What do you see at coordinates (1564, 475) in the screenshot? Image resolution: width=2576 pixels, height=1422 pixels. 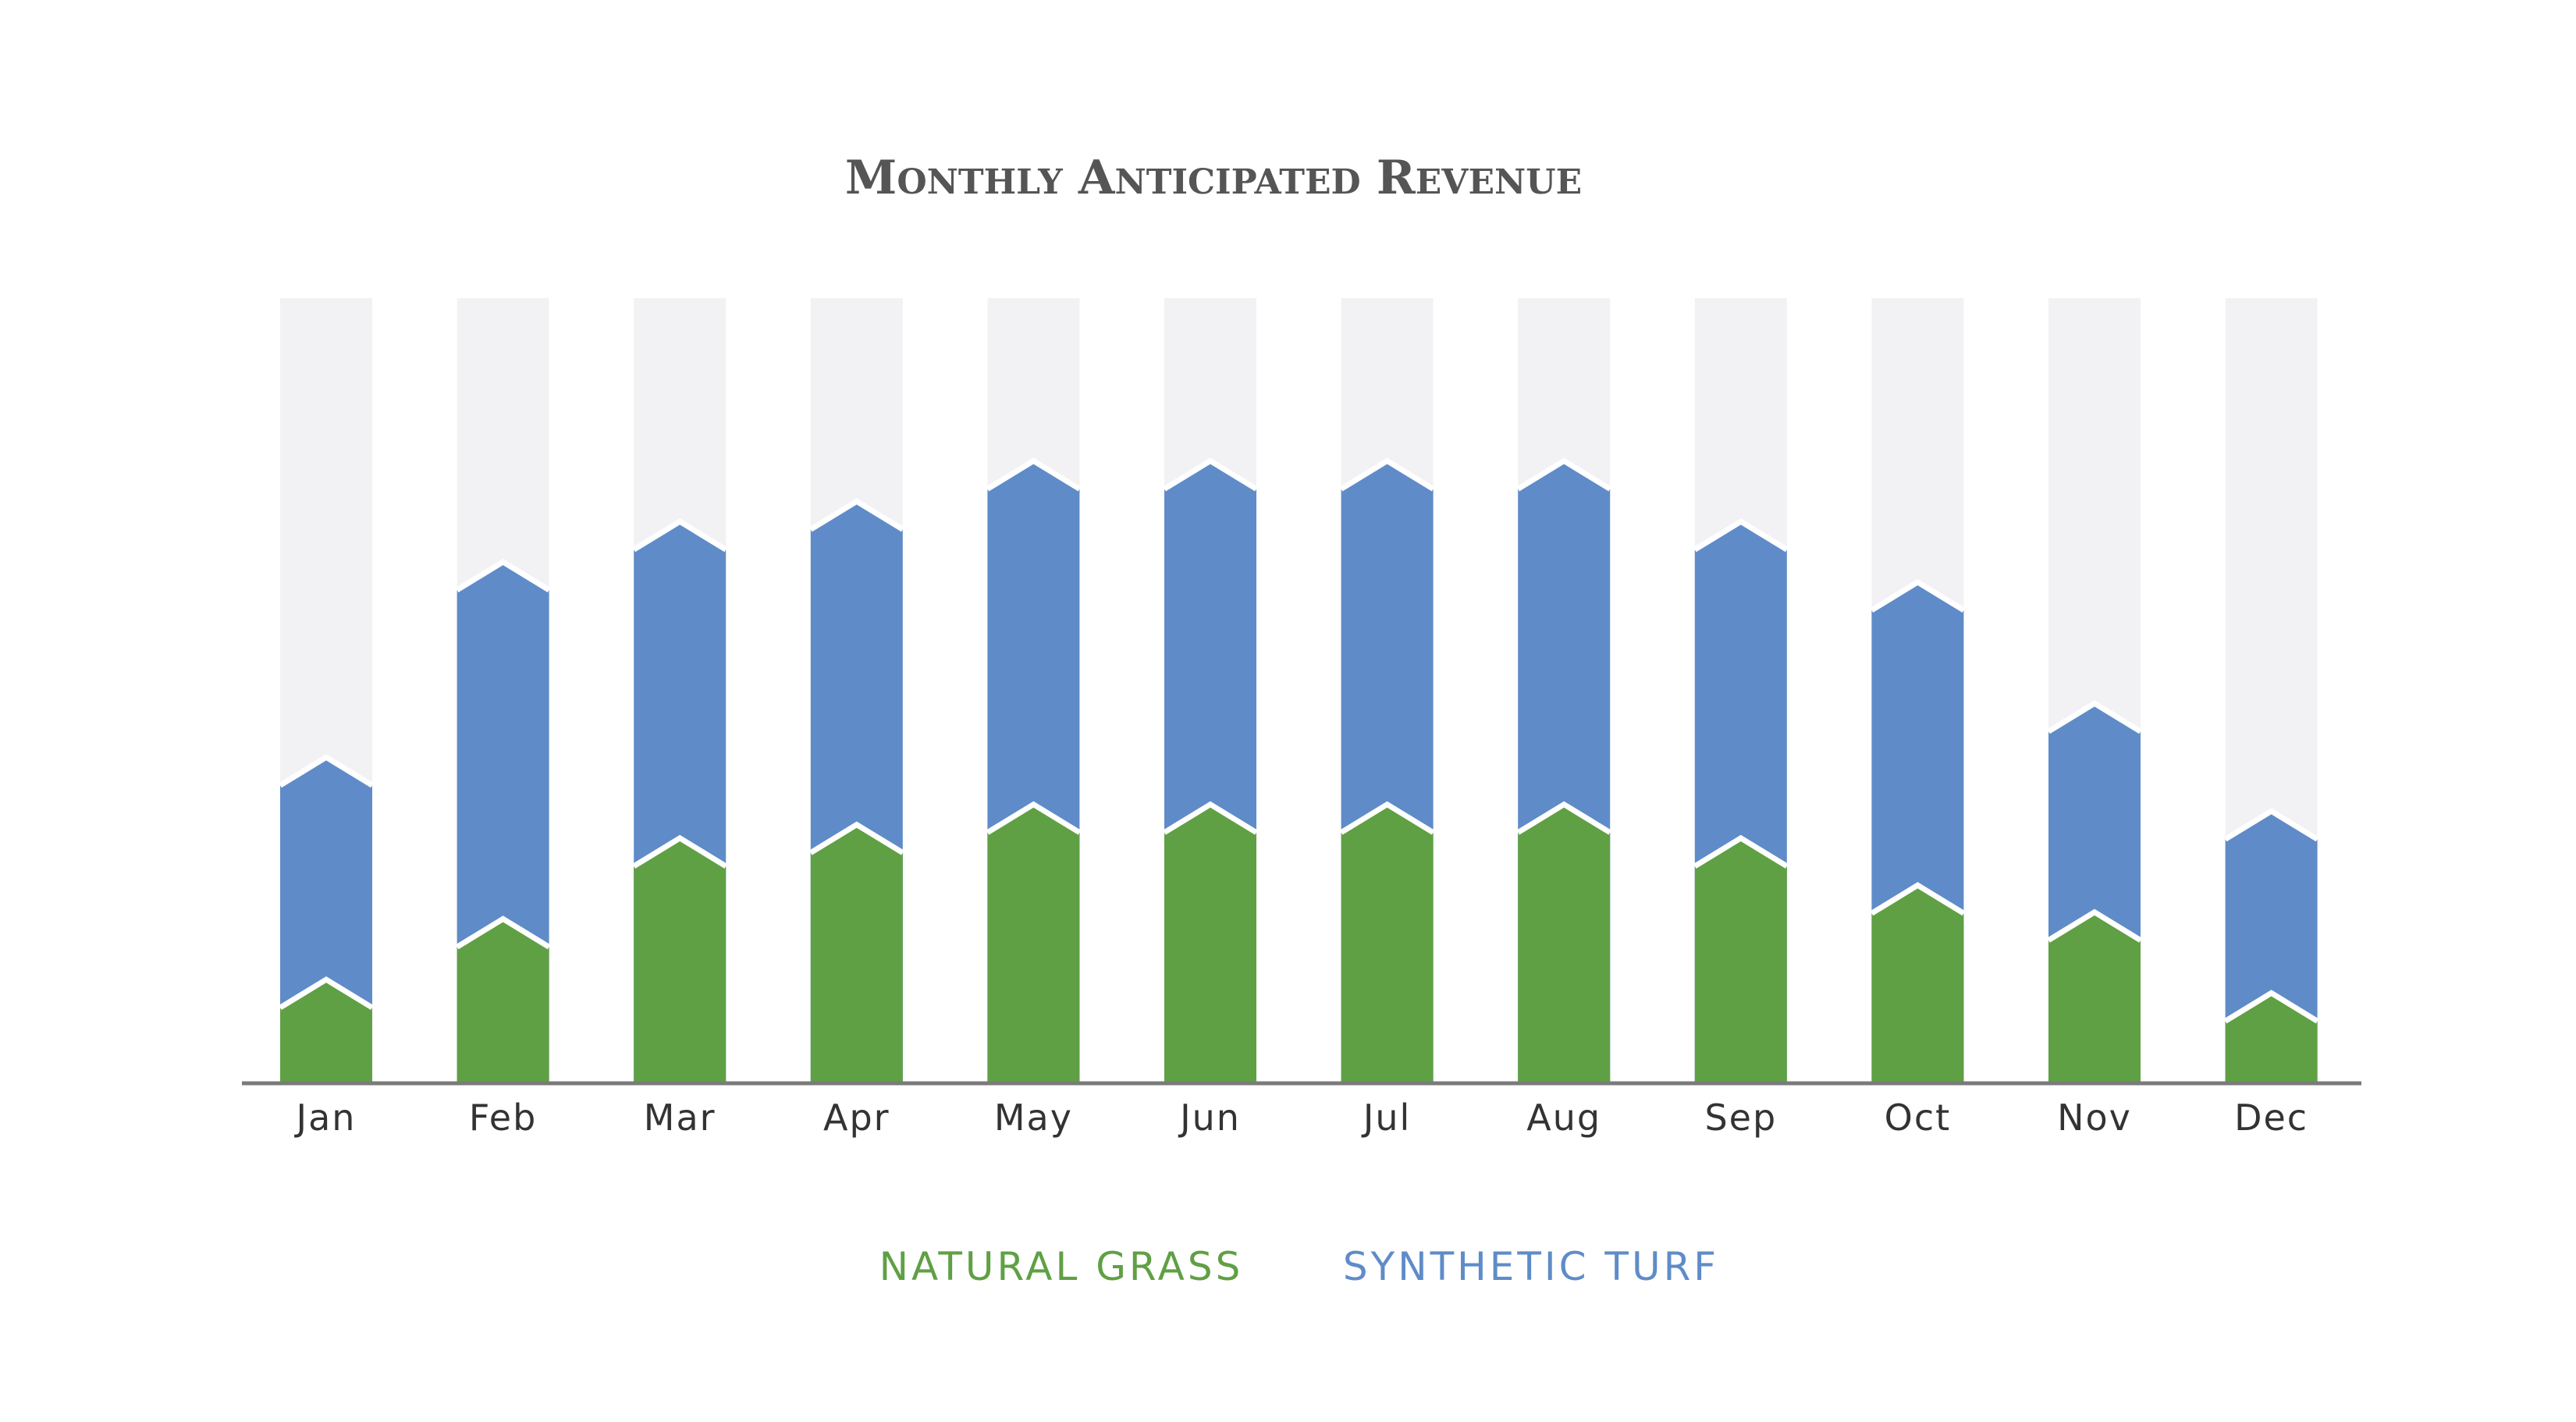 I see `bar-synthetic-turf-outline-aug` at bounding box center [1564, 475].